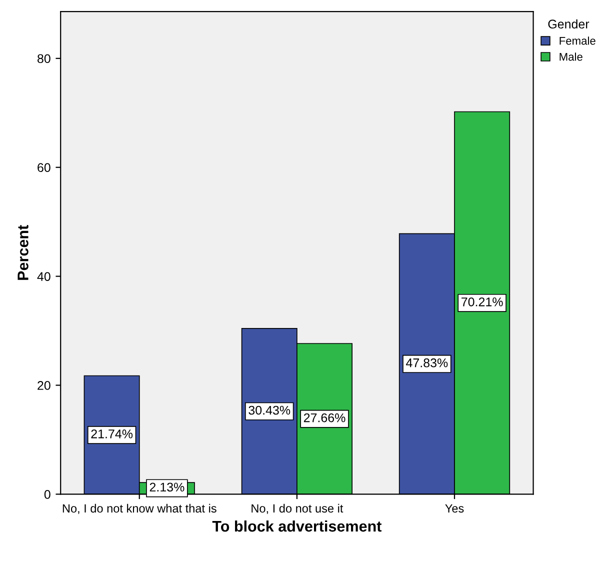 The height and width of the screenshot is (578, 606). Describe the element at coordinates (269, 410) in the screenshot. I see `data-label: 30.43%` at that location.